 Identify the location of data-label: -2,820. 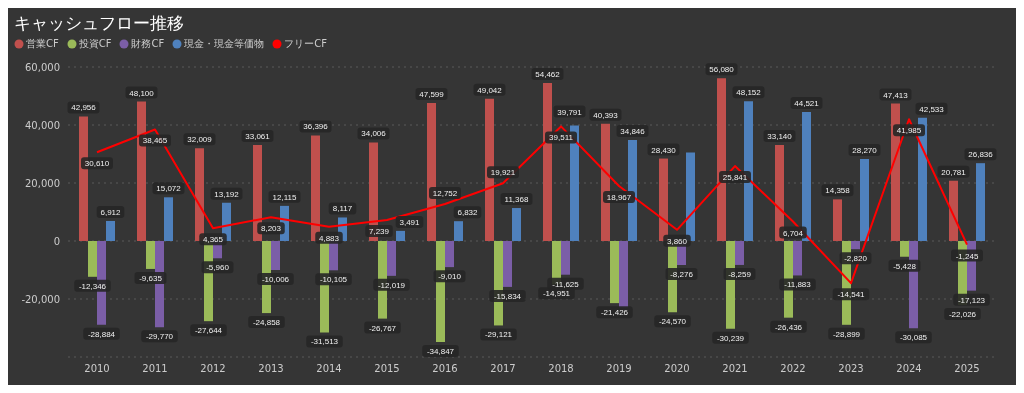
(856, 259).